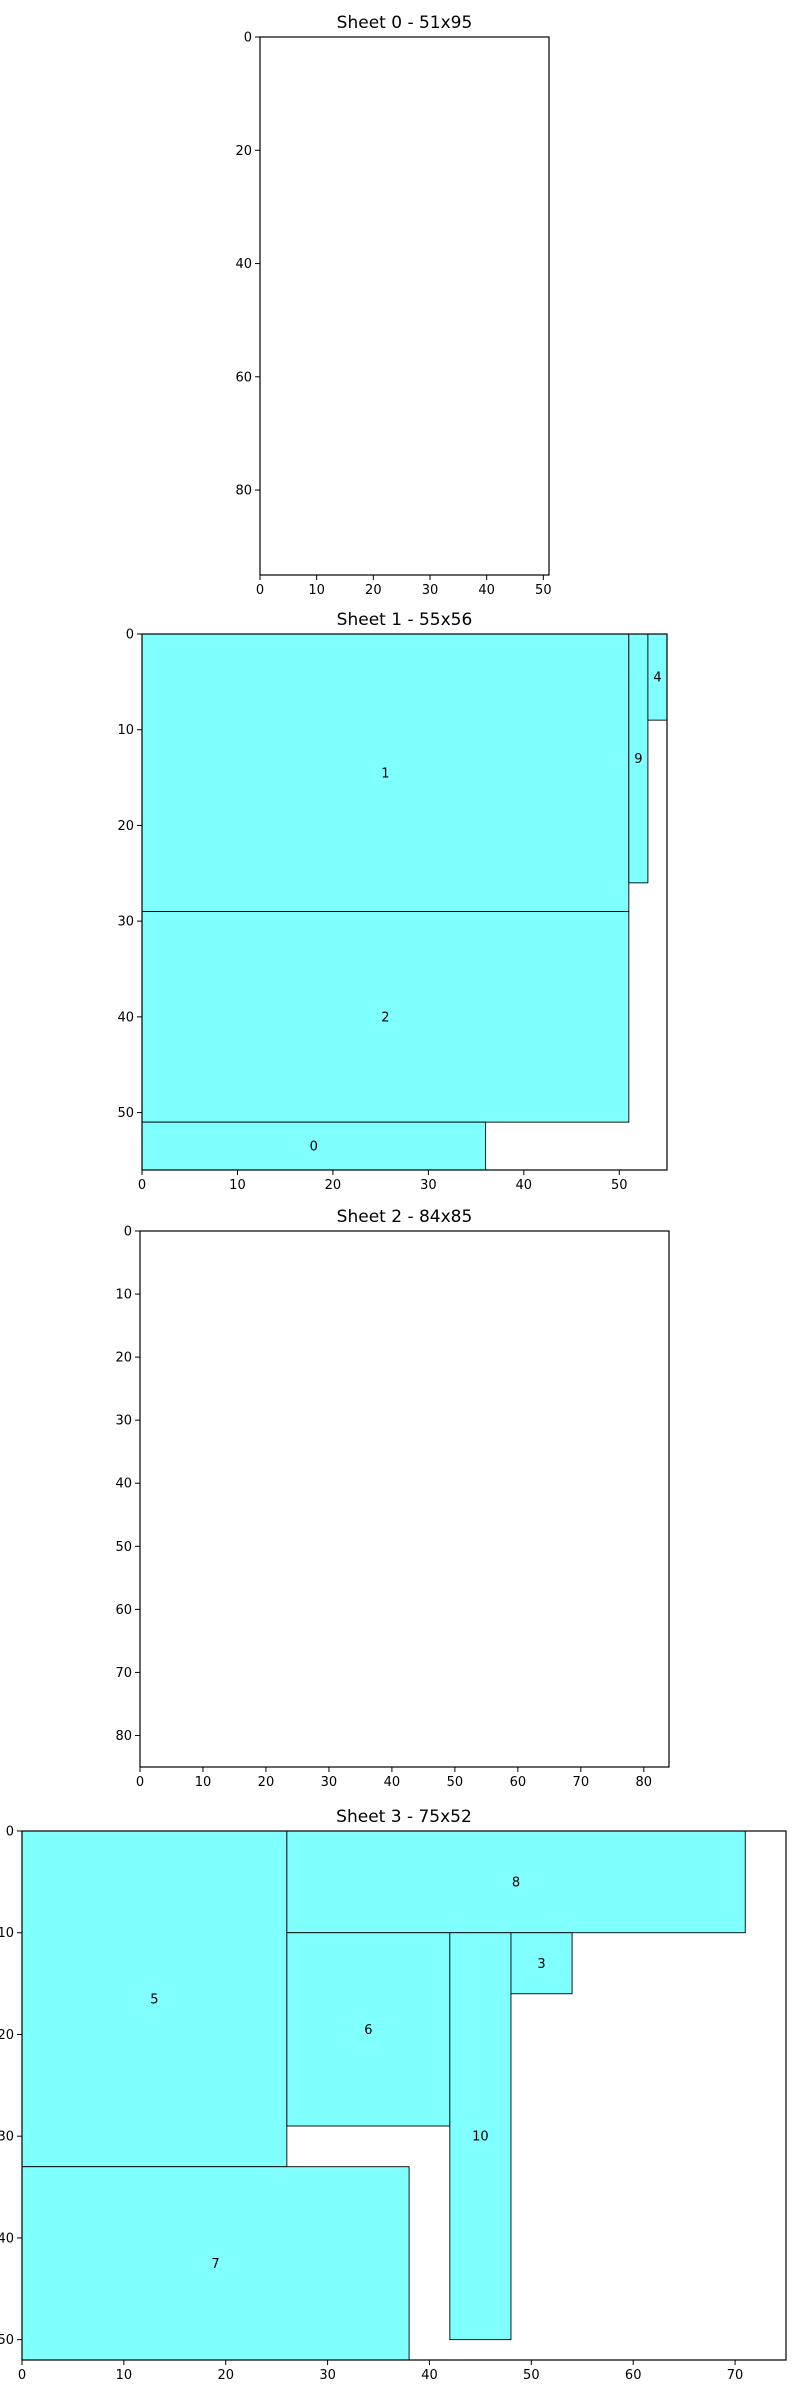 This screenshot has width=800, height=2400. What do you see at coordinates (404, 1499) in the screenshot?
I see `sheet-2-frame` at bounding box center [404, 1499].